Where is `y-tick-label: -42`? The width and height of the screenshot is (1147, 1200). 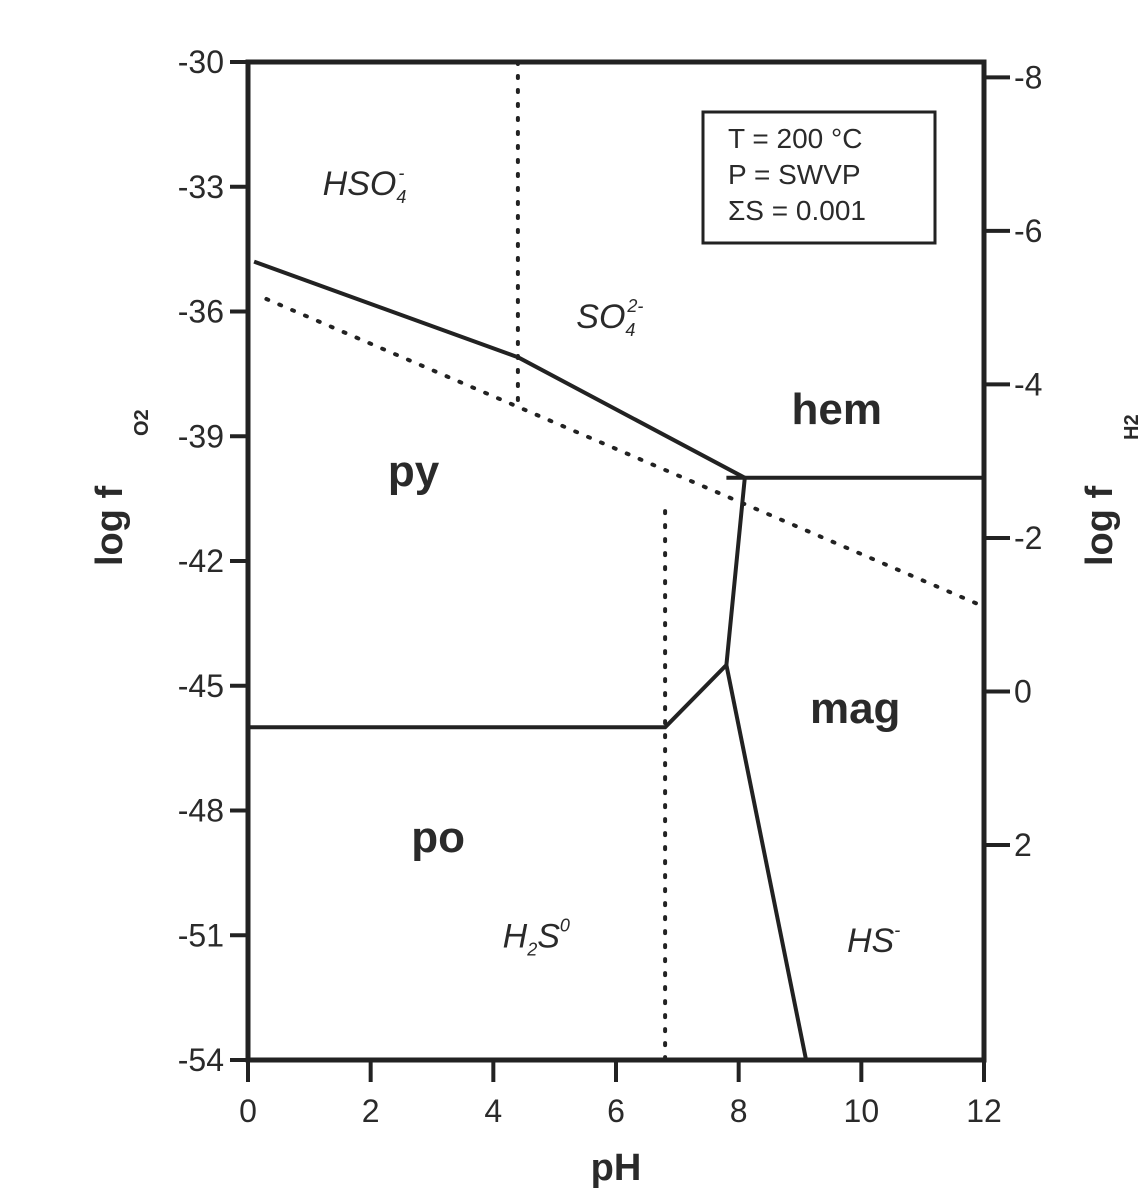 y-tick-label: -42 is located at coordinates (201, 561).